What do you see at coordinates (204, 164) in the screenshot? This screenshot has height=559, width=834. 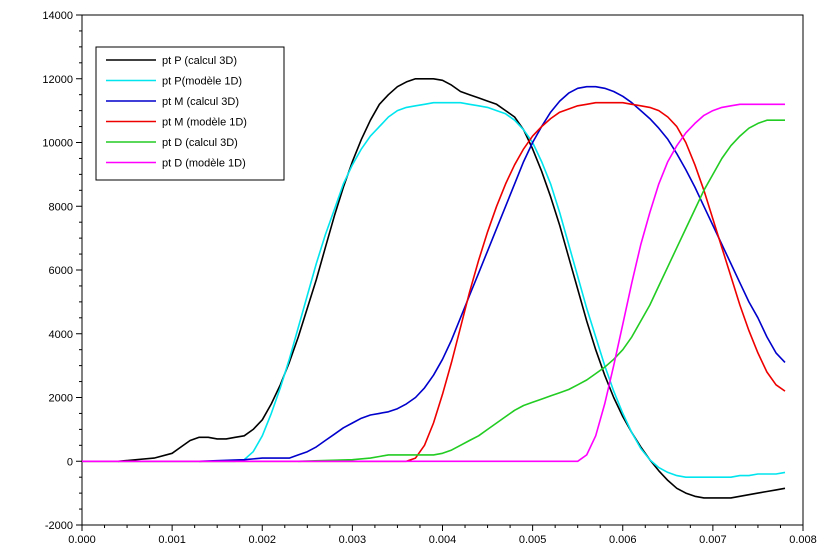 I see `legend-label: pt D (modèle 1D)` at bounding box center [204, 164].